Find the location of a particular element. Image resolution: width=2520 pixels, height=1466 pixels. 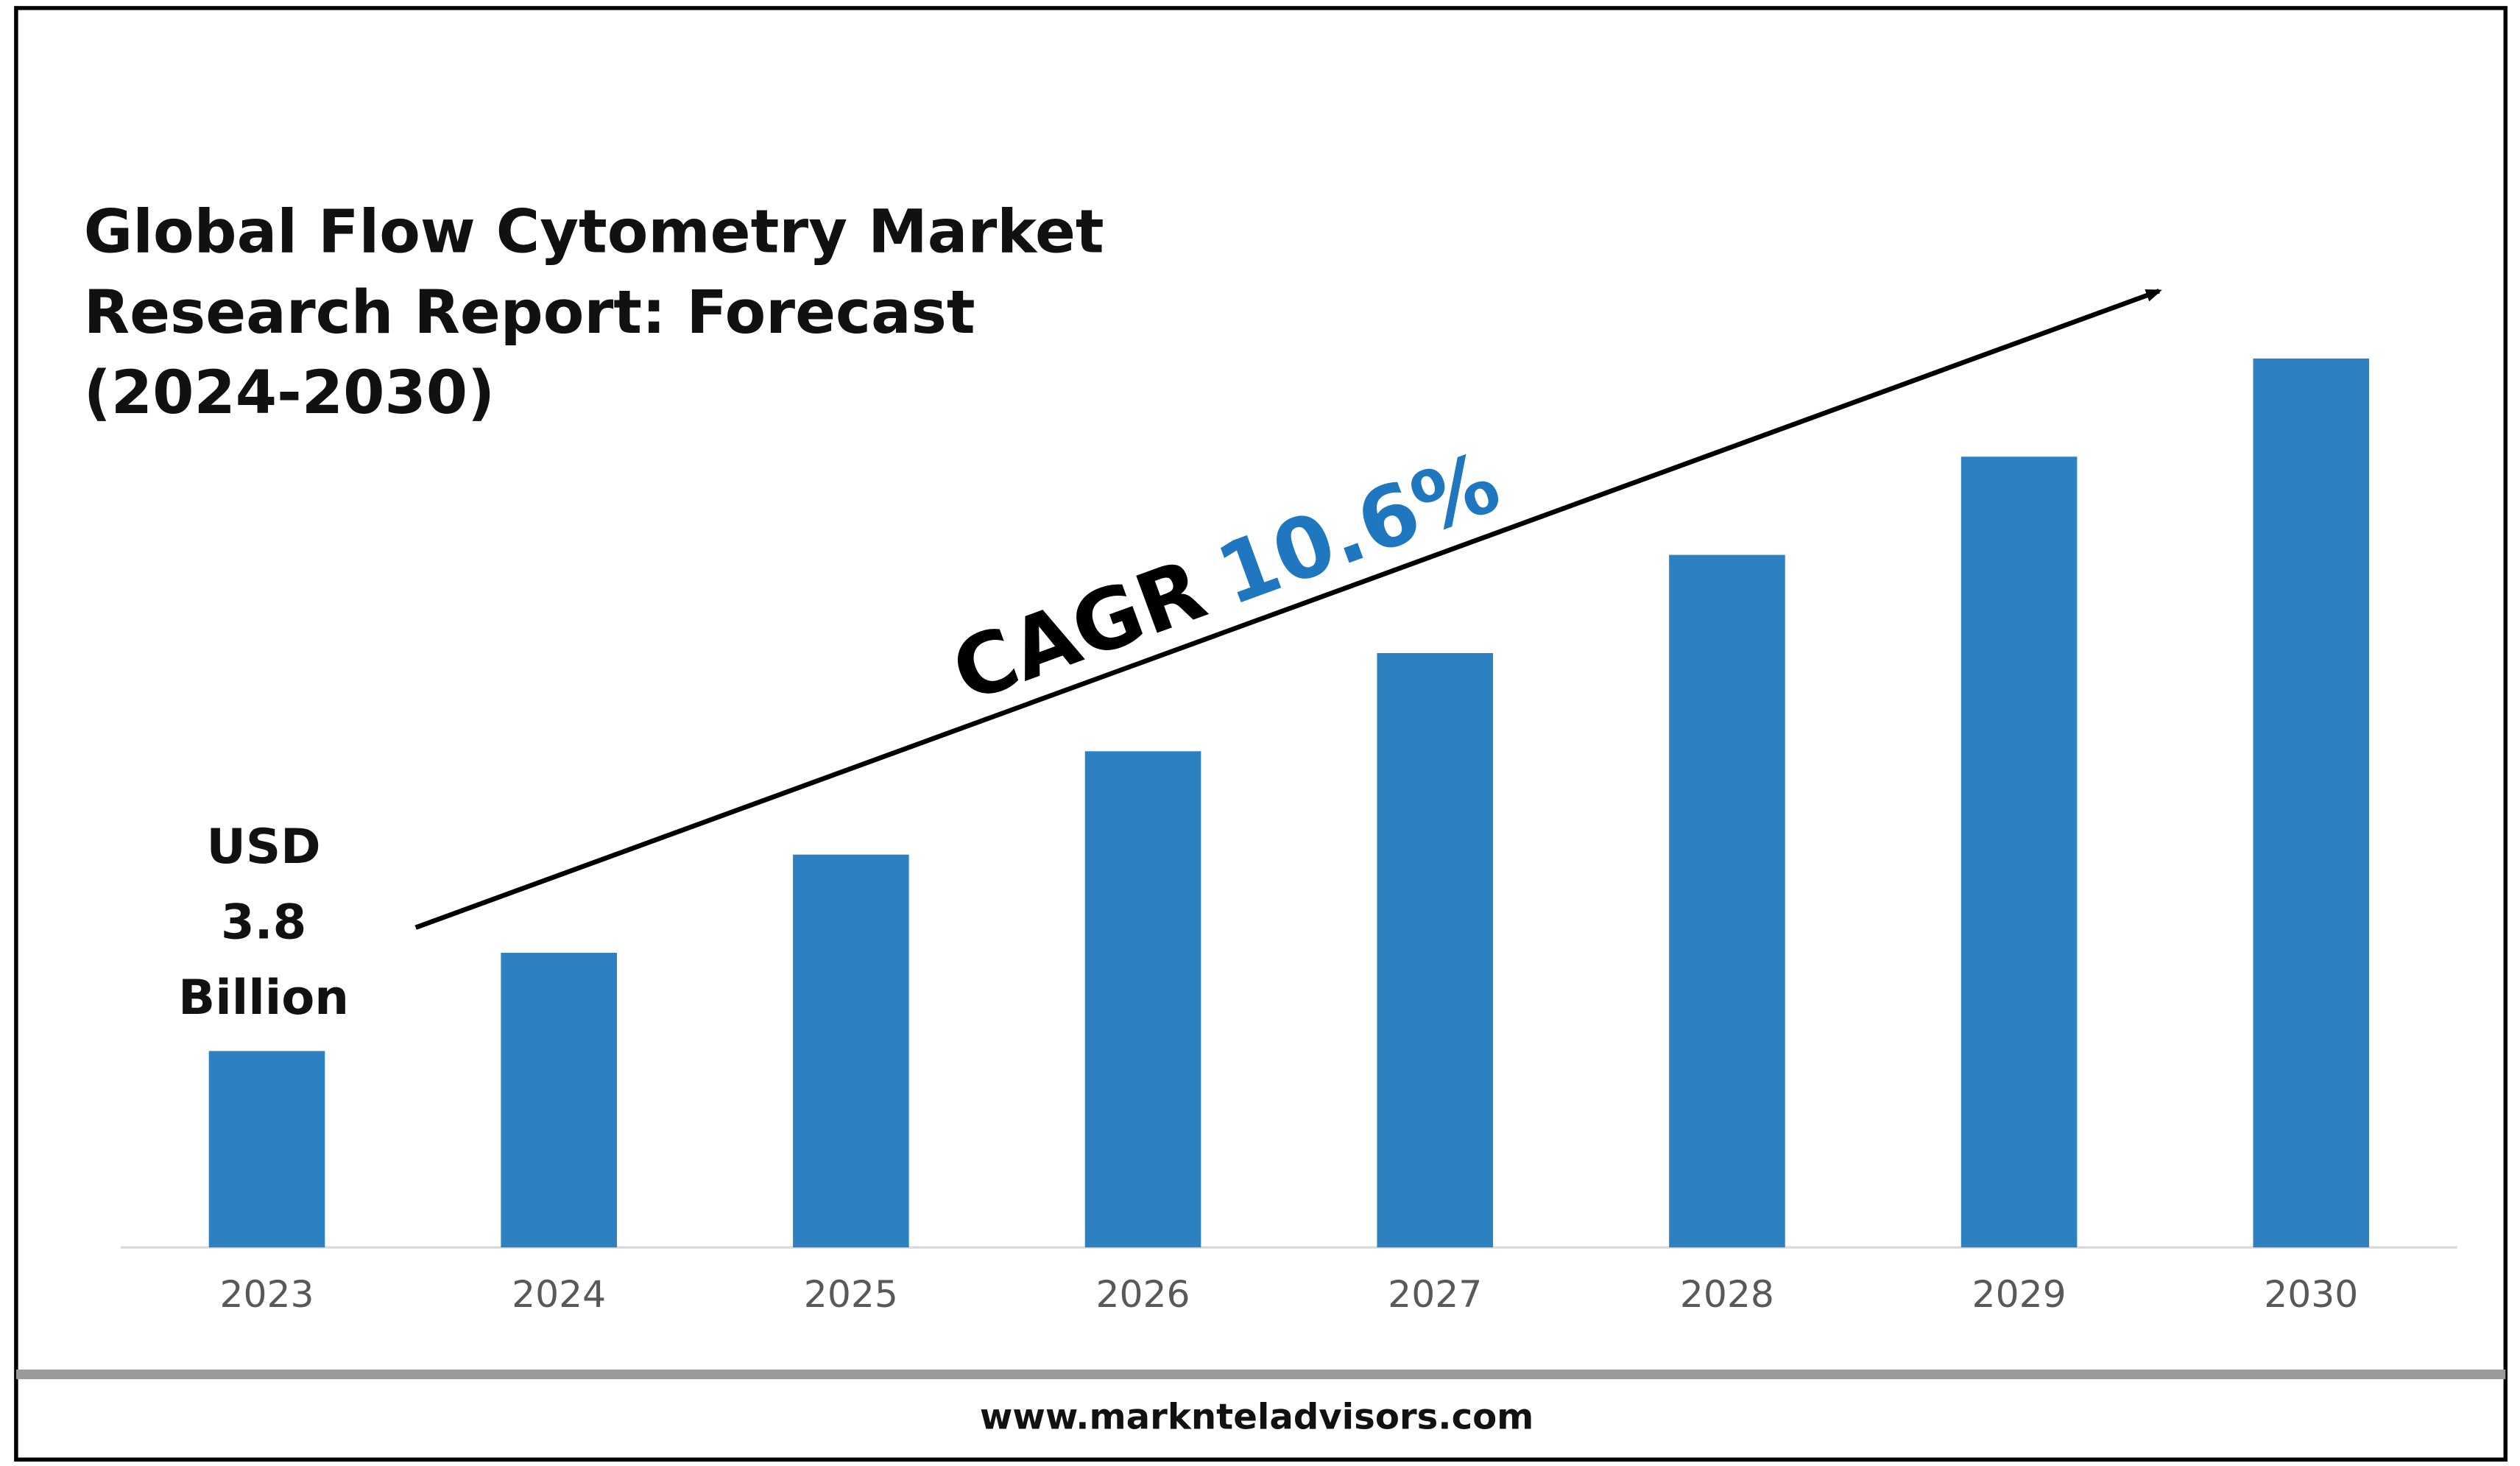

value-label: USD 3.8 Billion is located at coordinates (263, 922).